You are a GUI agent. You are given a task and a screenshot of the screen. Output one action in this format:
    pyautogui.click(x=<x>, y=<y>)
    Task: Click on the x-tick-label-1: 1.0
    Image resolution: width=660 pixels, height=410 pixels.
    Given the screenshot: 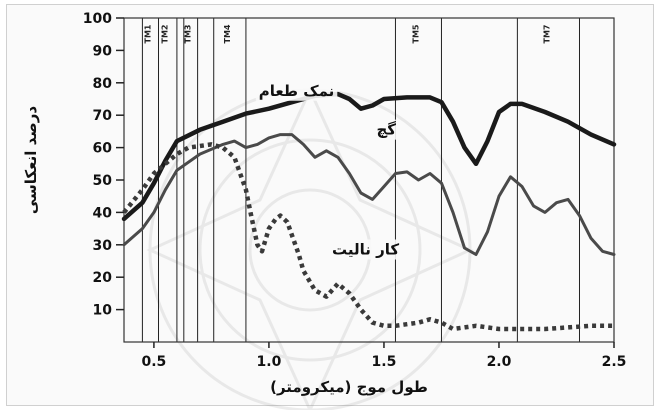 What is the action you would take?
    pyautogui.click(x=269, y=362)
    